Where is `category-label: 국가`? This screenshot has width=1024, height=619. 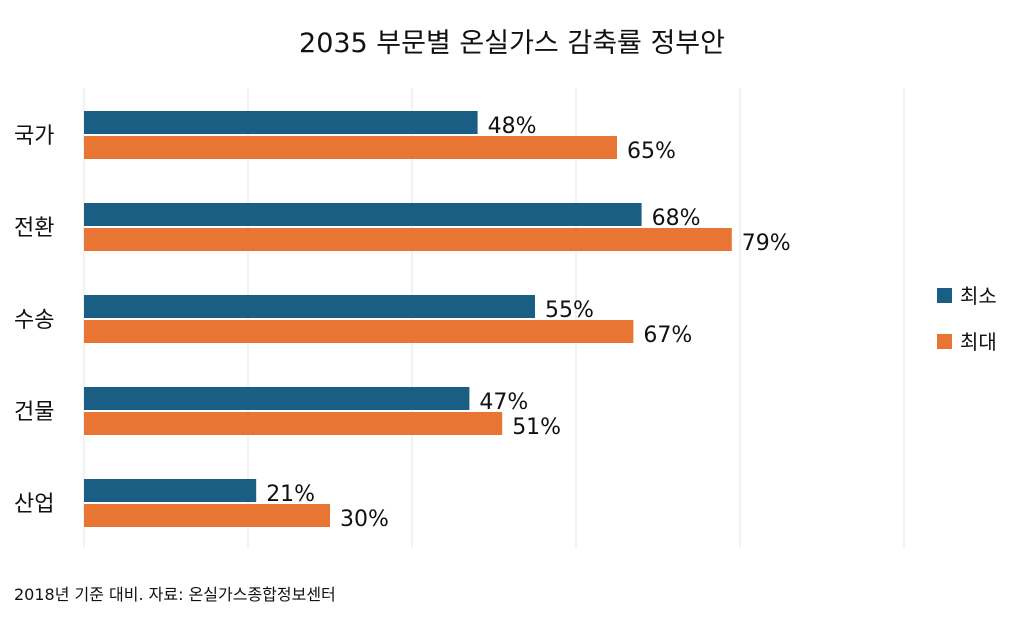
category-label: 국가 is located at coordinates (34, 136).